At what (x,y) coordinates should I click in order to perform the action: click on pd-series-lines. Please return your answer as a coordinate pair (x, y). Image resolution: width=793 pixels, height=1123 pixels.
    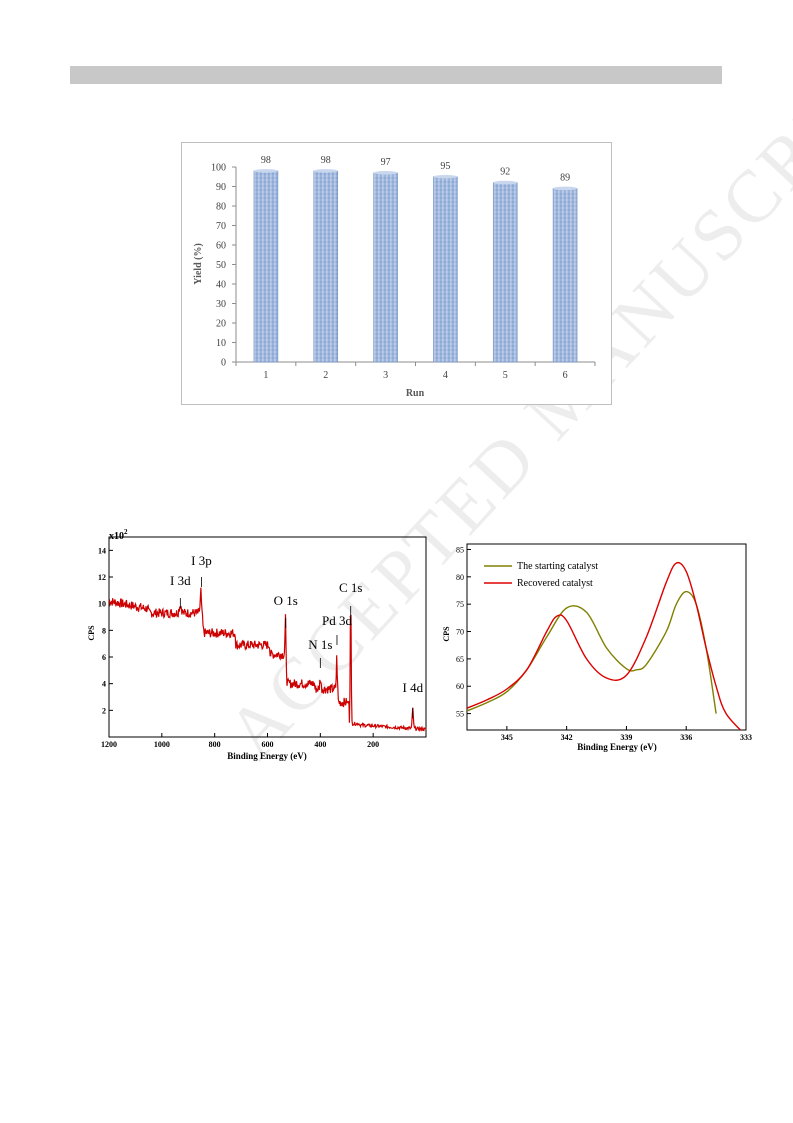
    Looking at the image, I should click on (604, 645).